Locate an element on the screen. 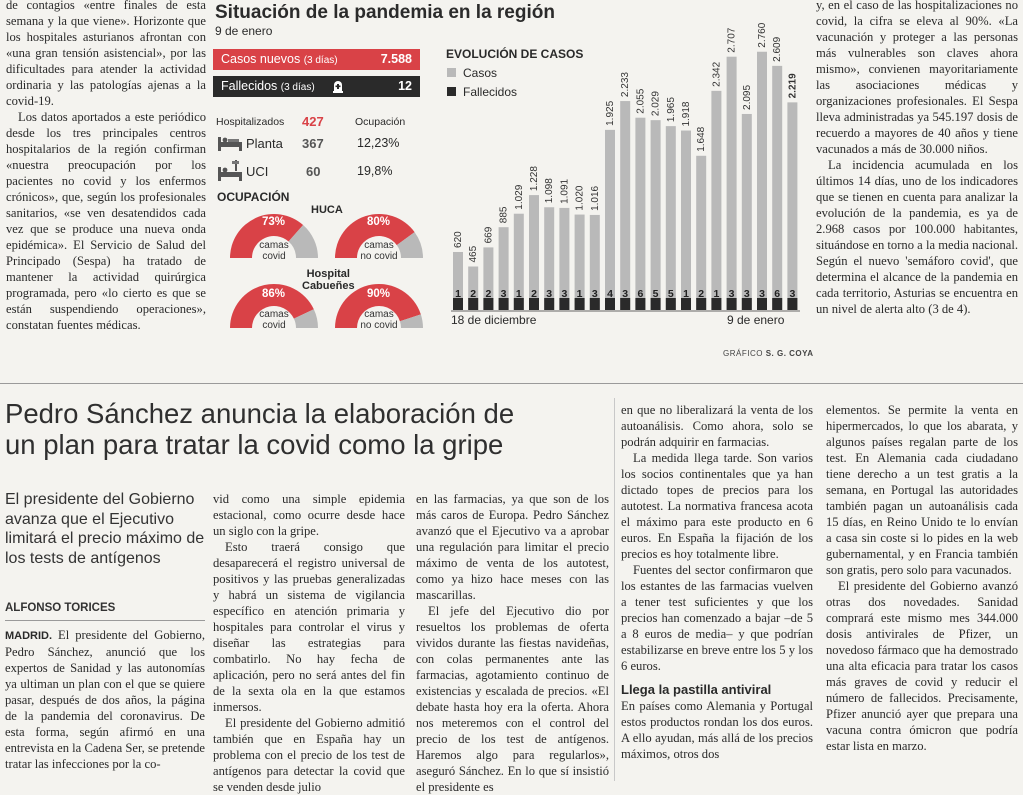  gauge-empty-arc is located at coordinates (409, 245).